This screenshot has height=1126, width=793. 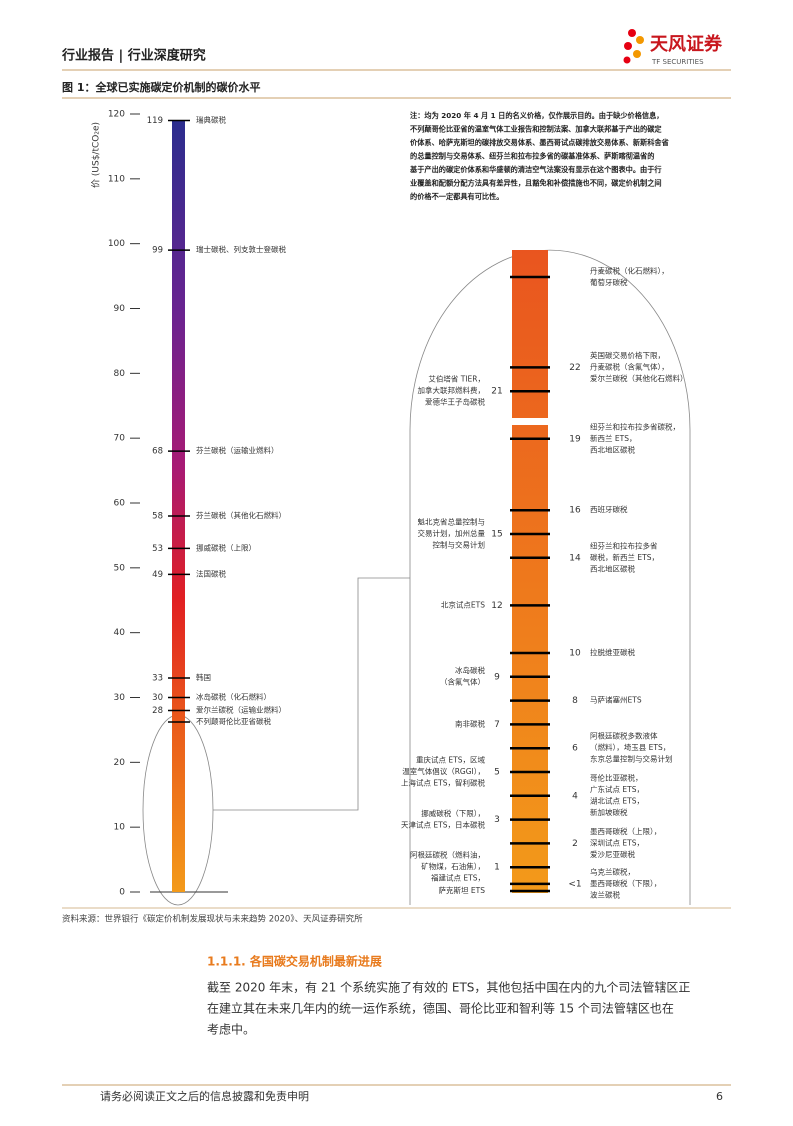 What do you see at coordinates (574, 368) in the screenshot?
I see `annotation-value: 22` at bounding box center [574, 368].